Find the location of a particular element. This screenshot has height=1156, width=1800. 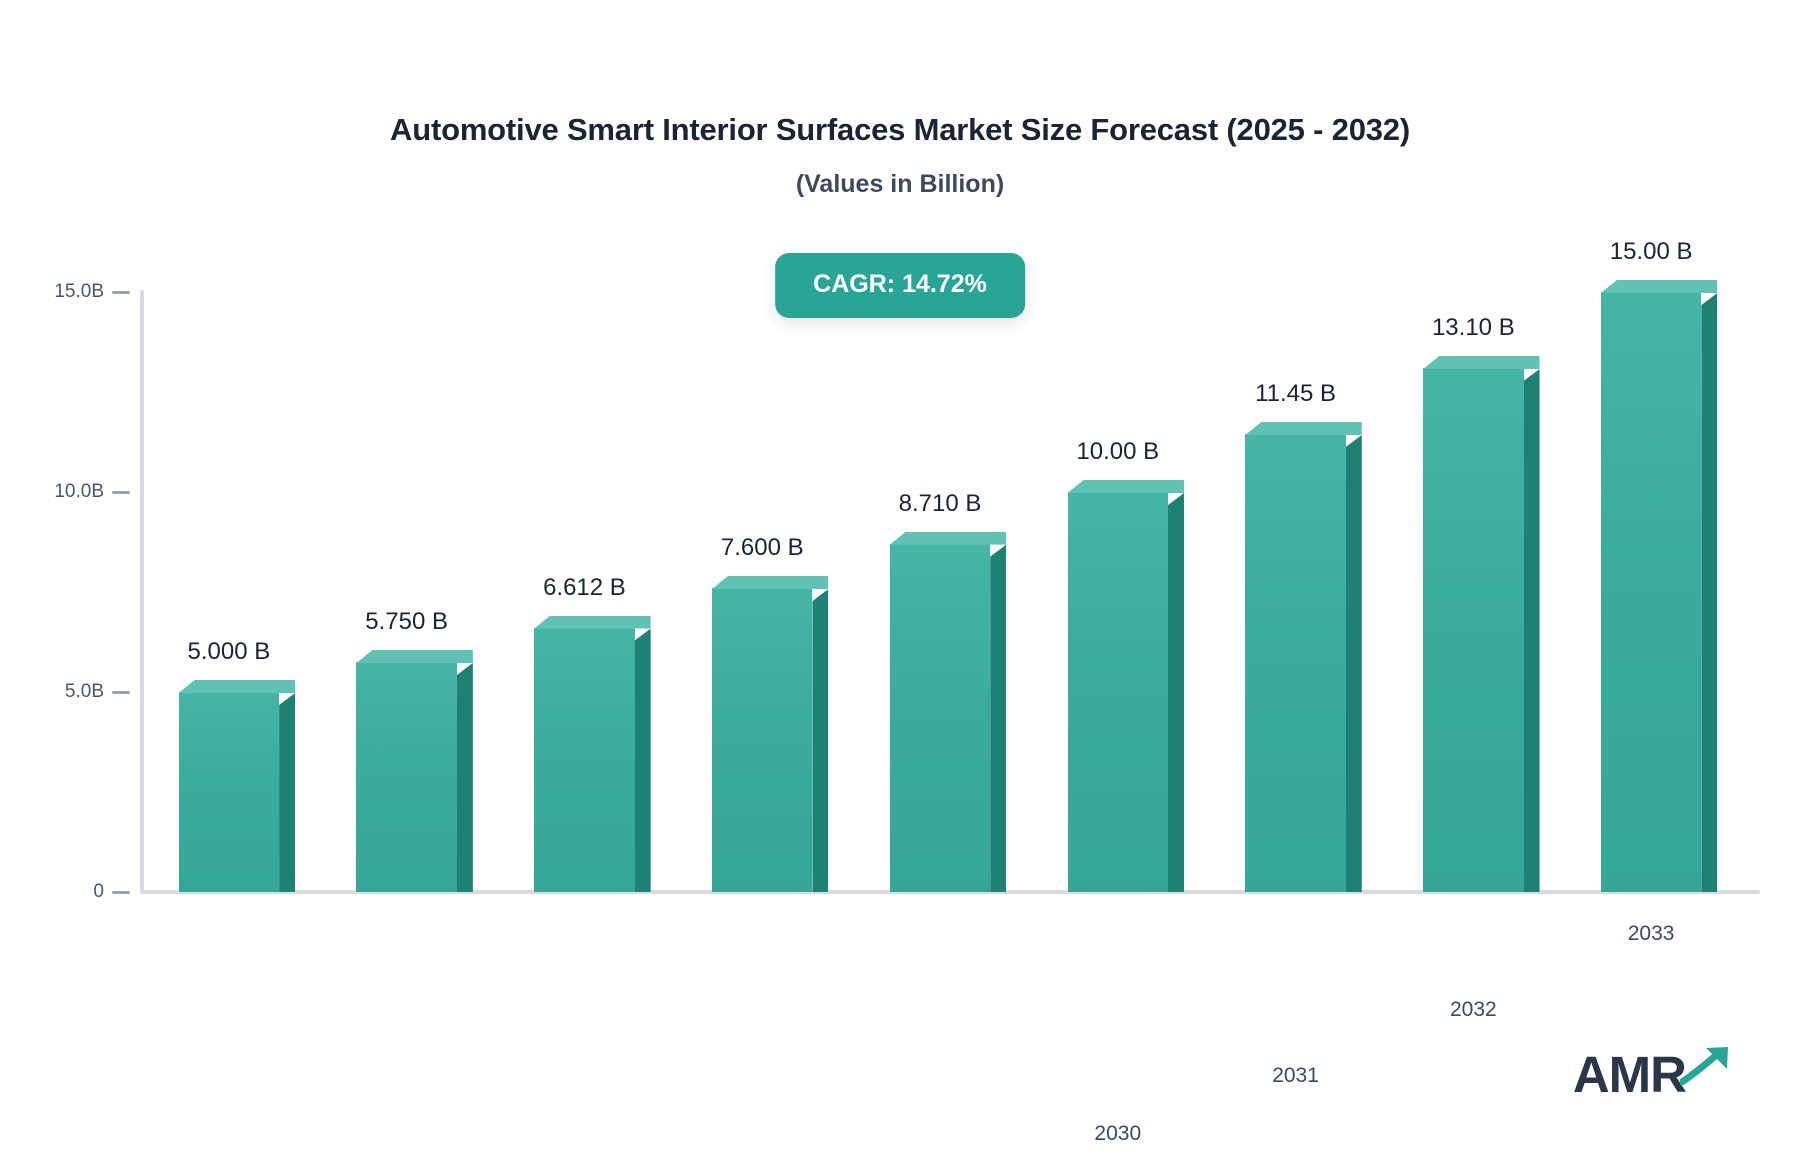

y-axis-tick-label: 0 is located at coordinates (98, 891).